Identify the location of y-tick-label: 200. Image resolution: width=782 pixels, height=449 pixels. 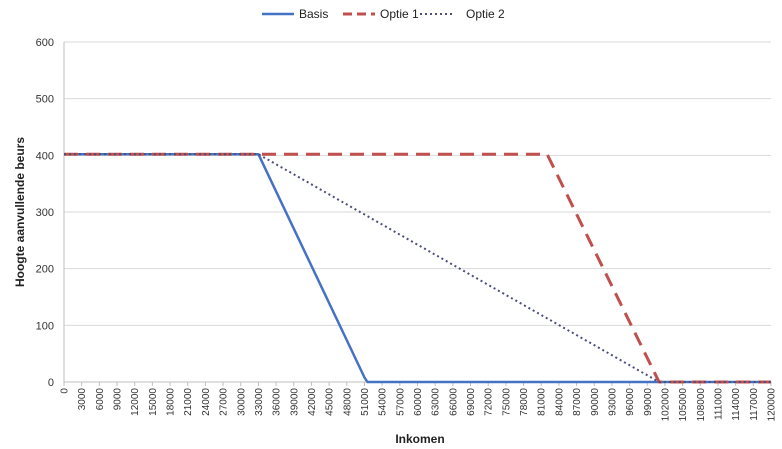
(45, 270).